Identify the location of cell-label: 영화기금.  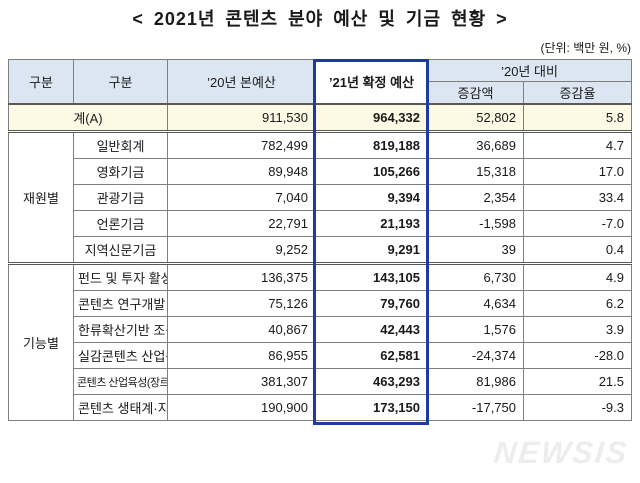
(120, 171).